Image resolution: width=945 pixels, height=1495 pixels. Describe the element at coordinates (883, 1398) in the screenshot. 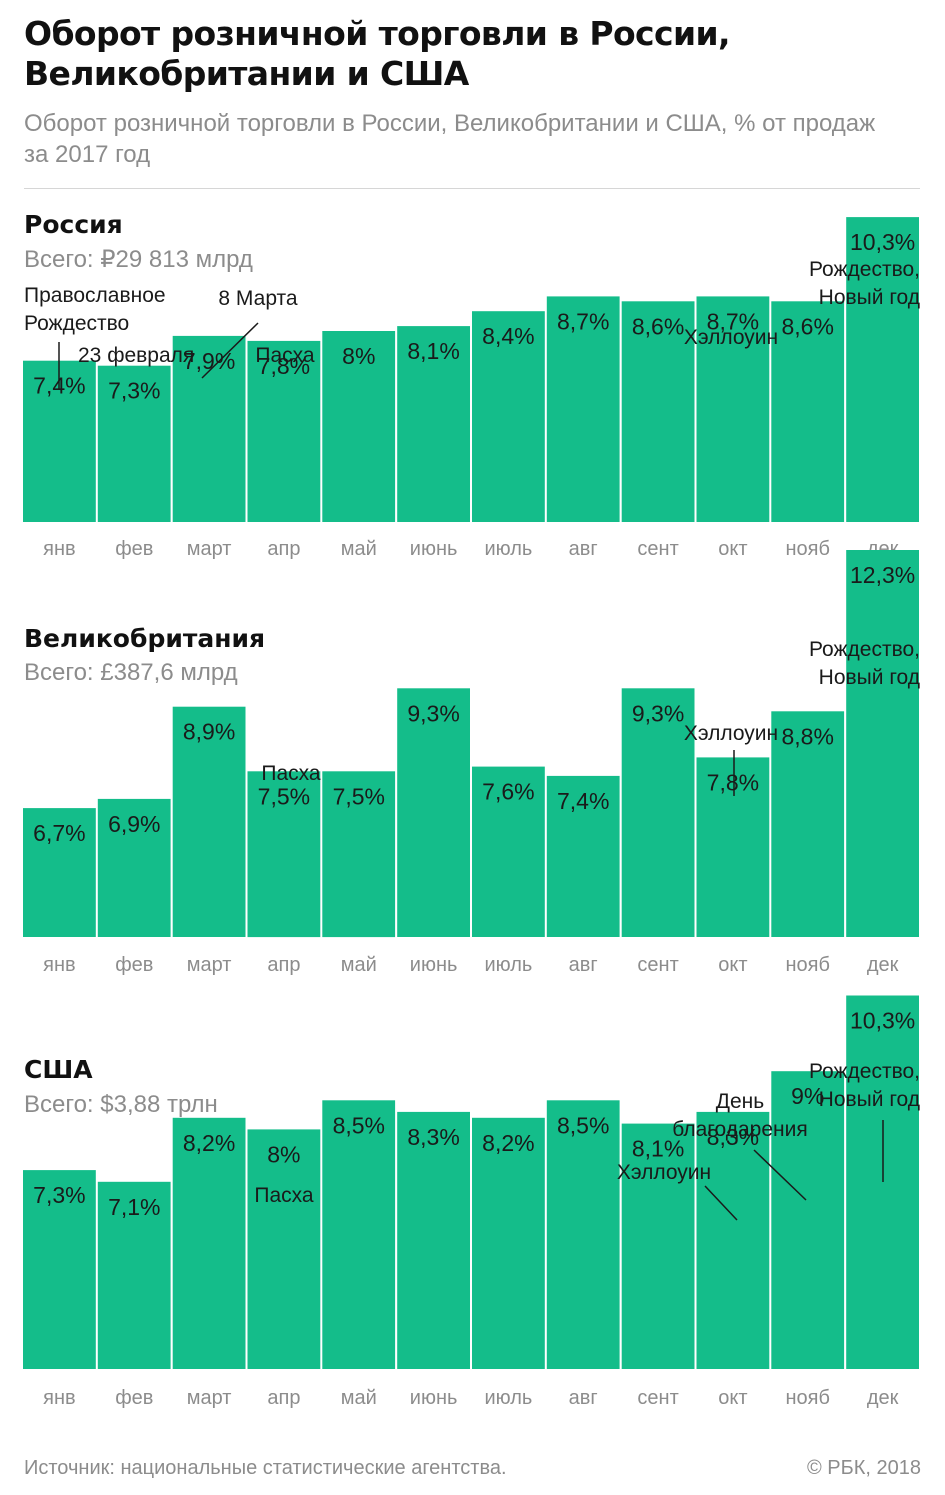

I see `month-label: дек` at that location.